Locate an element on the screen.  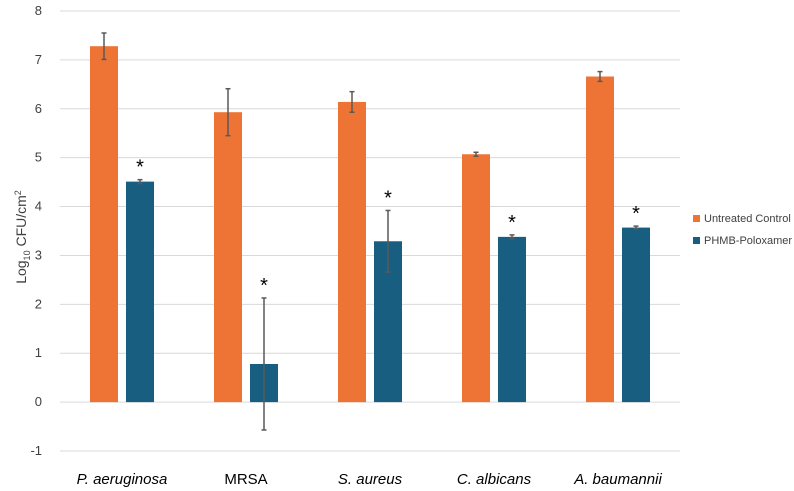
bar-phmb-poloxamer-c-albicans is located at coordinates (512, 319).